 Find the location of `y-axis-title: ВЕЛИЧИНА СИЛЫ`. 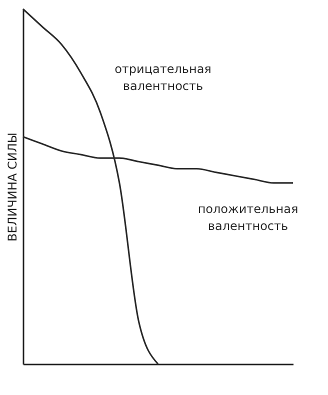

y-axis-title: ВЕЛИЧИНА СИЛЫ is located at coordinates (13, 187).